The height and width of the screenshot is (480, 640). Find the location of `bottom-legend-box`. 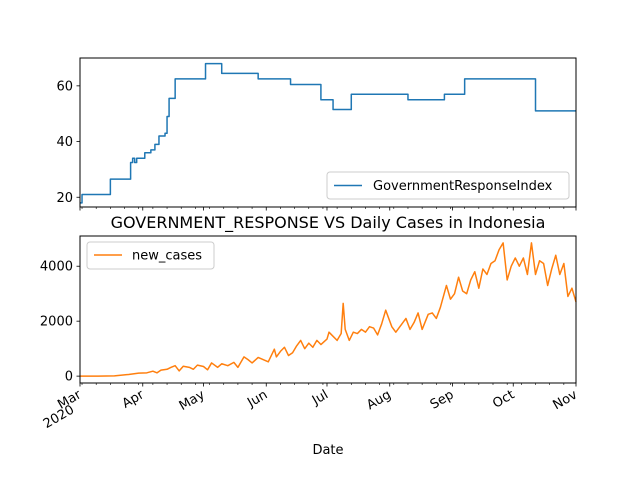

bottom-legend-box is located at coordinates (150, 255).